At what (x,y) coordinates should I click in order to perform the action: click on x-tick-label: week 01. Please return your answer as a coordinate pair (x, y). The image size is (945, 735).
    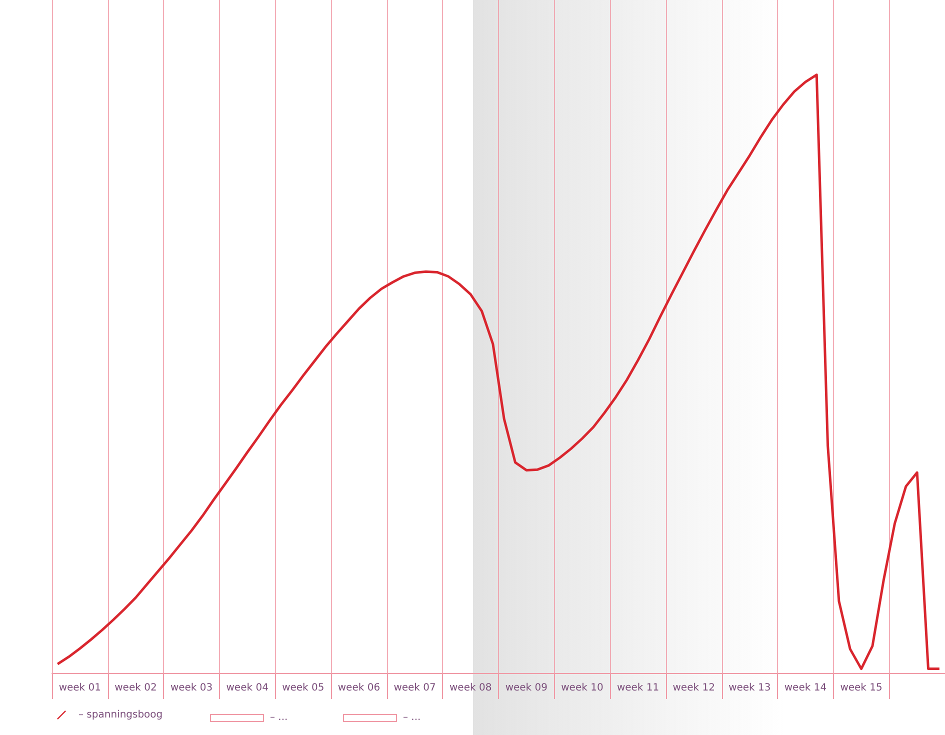
    Looking at the image, I should click on (79, 688).